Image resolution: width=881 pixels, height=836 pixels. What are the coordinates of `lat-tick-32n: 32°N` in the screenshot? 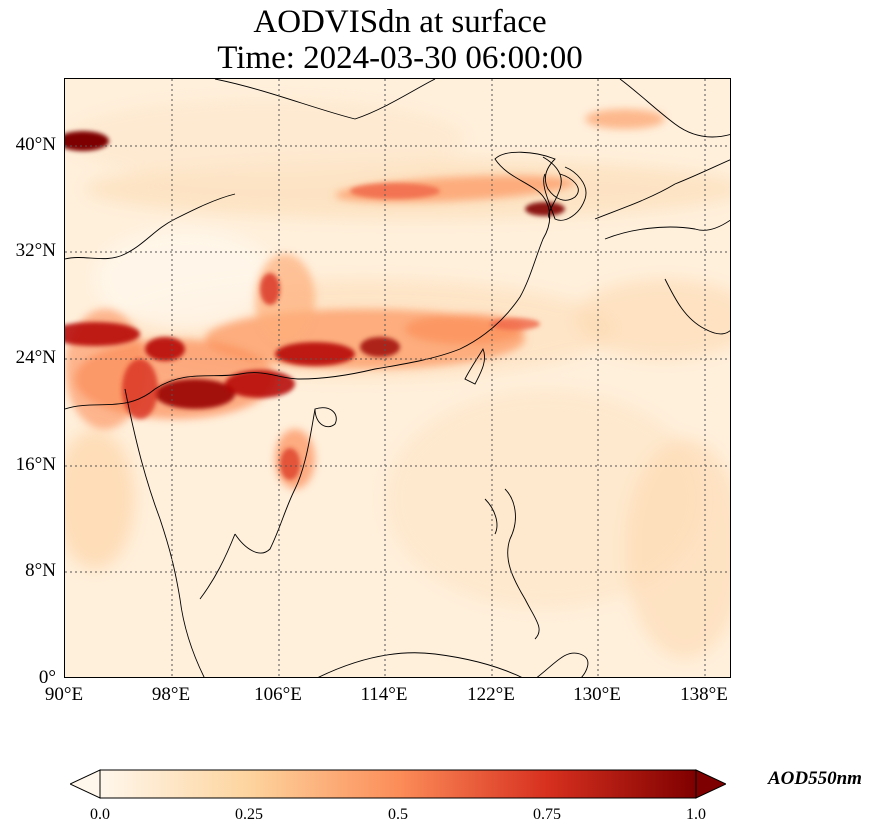 It's located at (35, 250).